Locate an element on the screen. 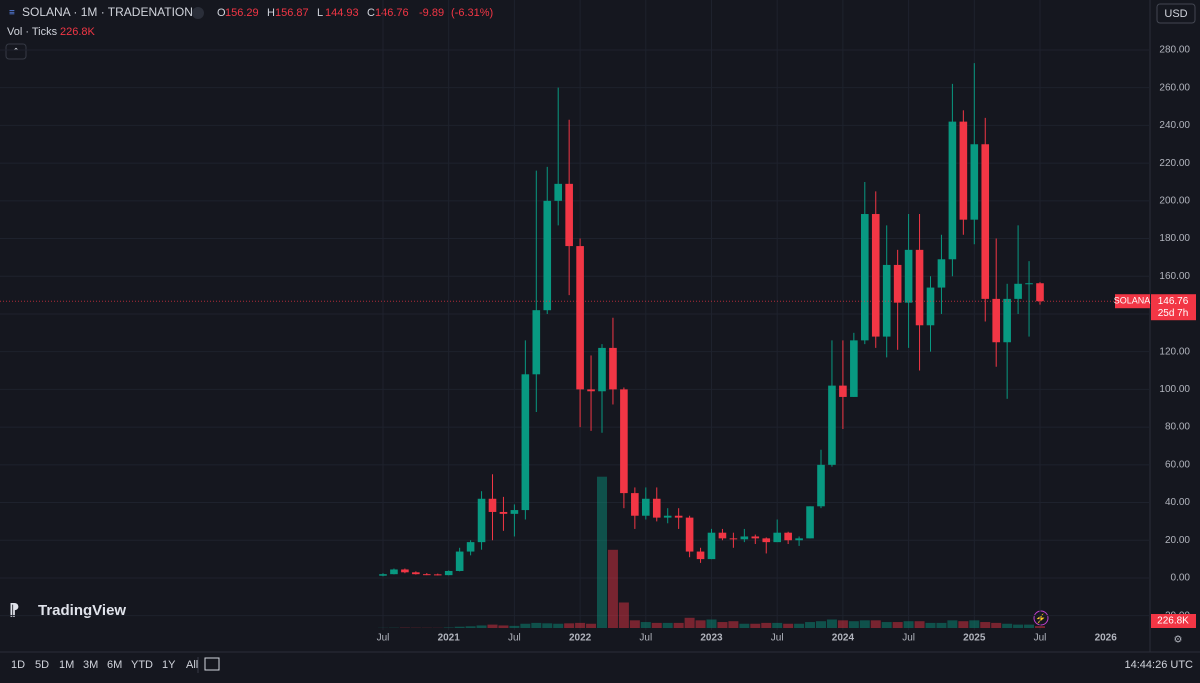  brand: TradingView is located at coordinates (82, 610).